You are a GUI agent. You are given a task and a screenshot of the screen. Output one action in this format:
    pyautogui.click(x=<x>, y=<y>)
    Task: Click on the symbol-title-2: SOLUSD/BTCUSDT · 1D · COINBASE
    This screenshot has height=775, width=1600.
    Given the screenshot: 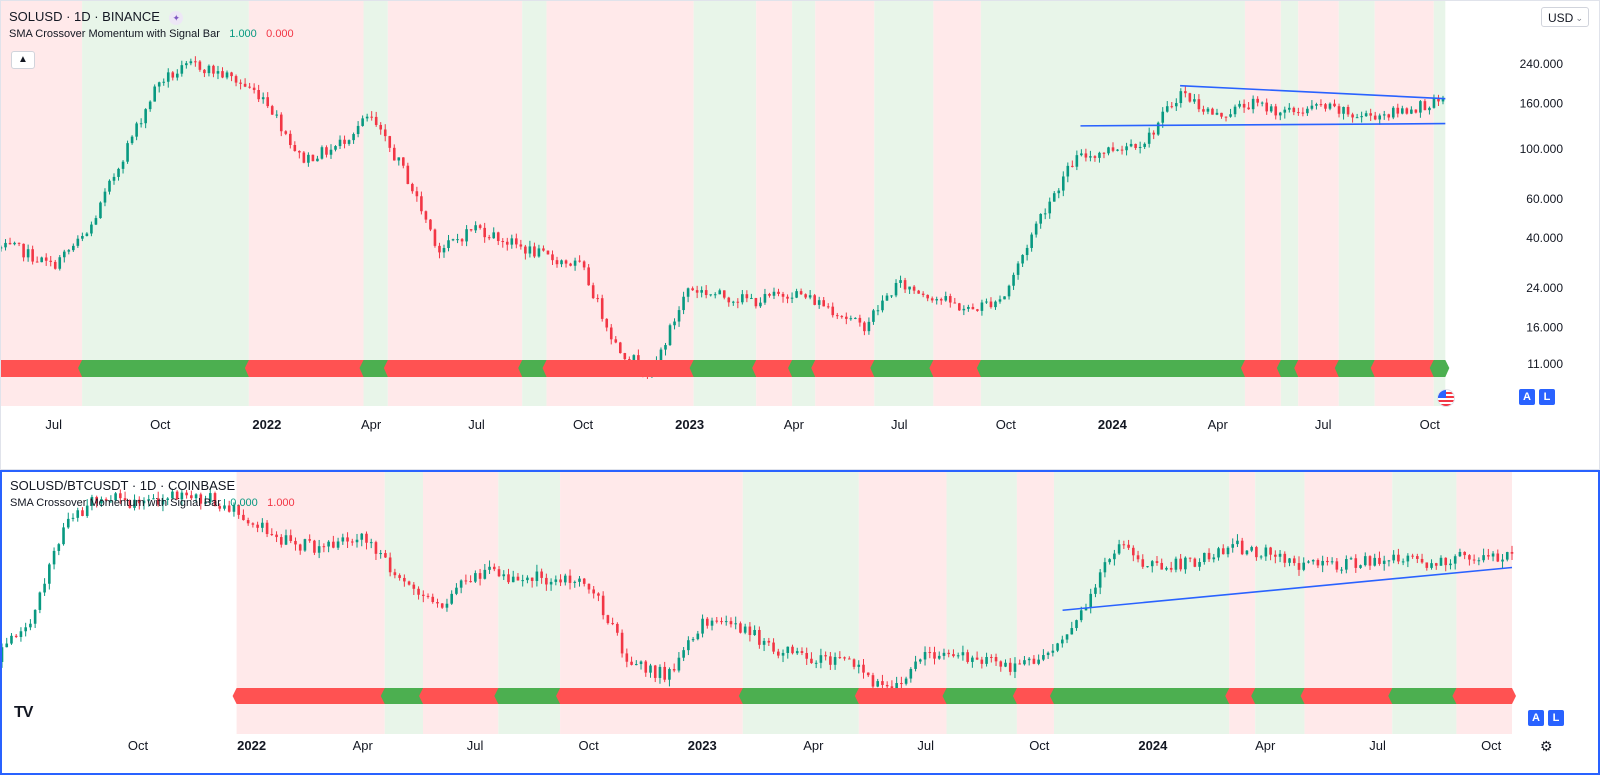 What is the action you would take?
    pyautogui.click(x=123, y=485)
    